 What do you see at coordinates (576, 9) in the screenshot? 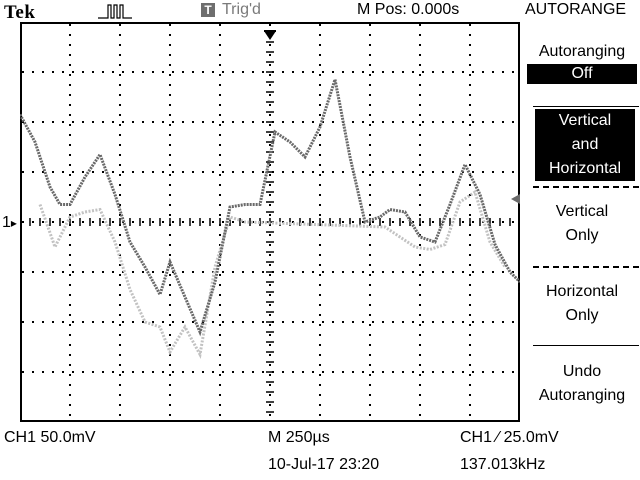
I see `menu-title: AUTORANGE` at bounding box center [576, 9].